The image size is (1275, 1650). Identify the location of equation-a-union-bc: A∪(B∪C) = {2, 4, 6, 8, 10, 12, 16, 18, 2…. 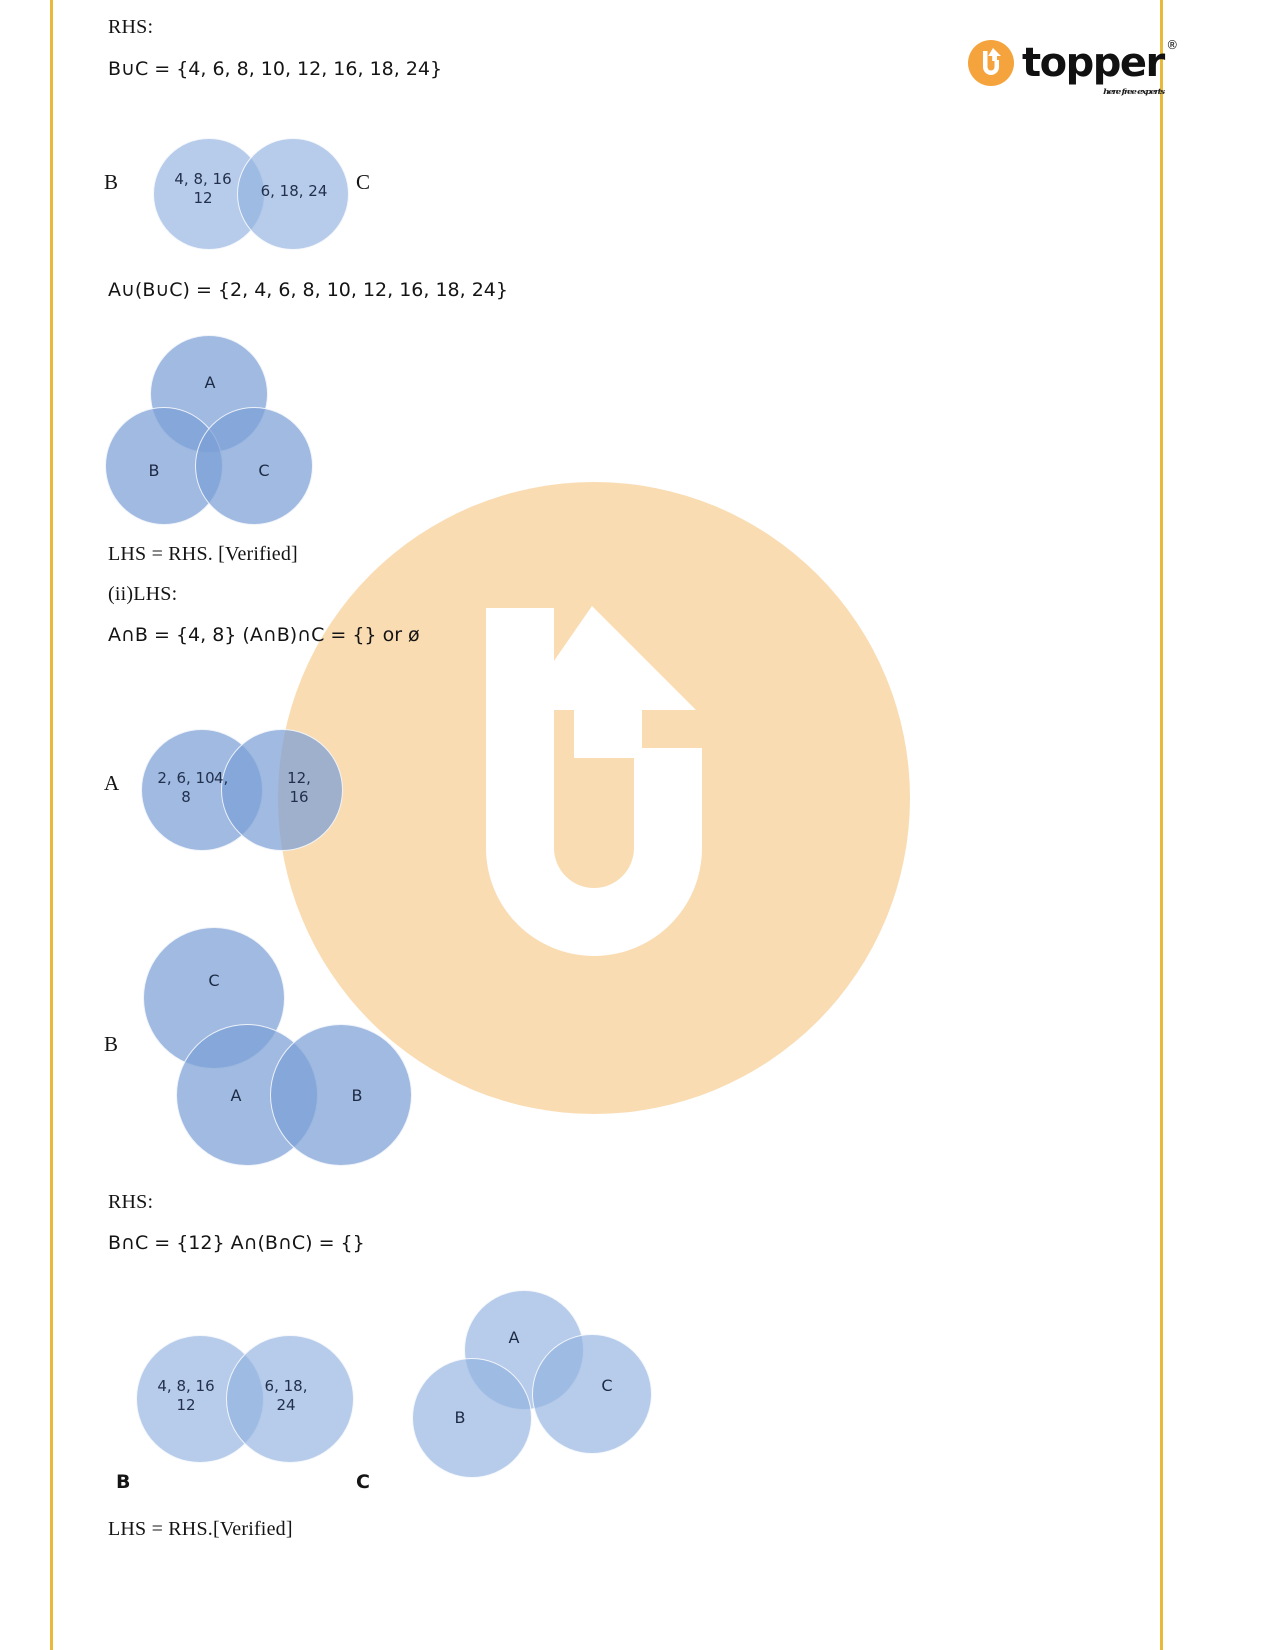
(308, 290).